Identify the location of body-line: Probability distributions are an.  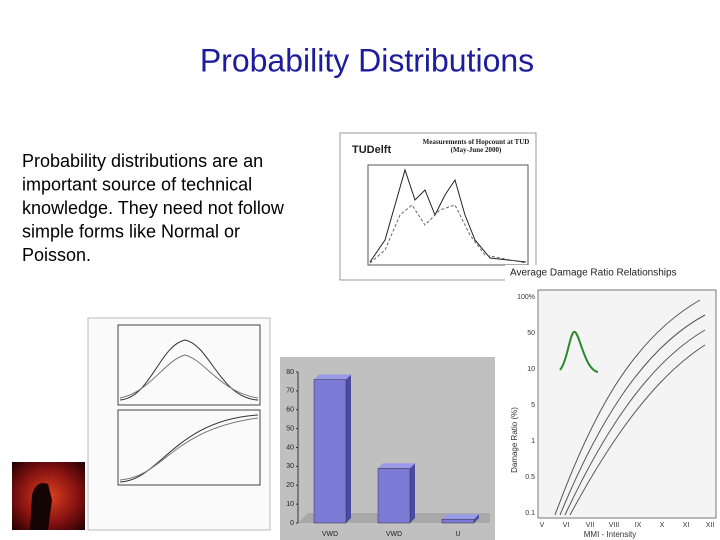
(142, 161).